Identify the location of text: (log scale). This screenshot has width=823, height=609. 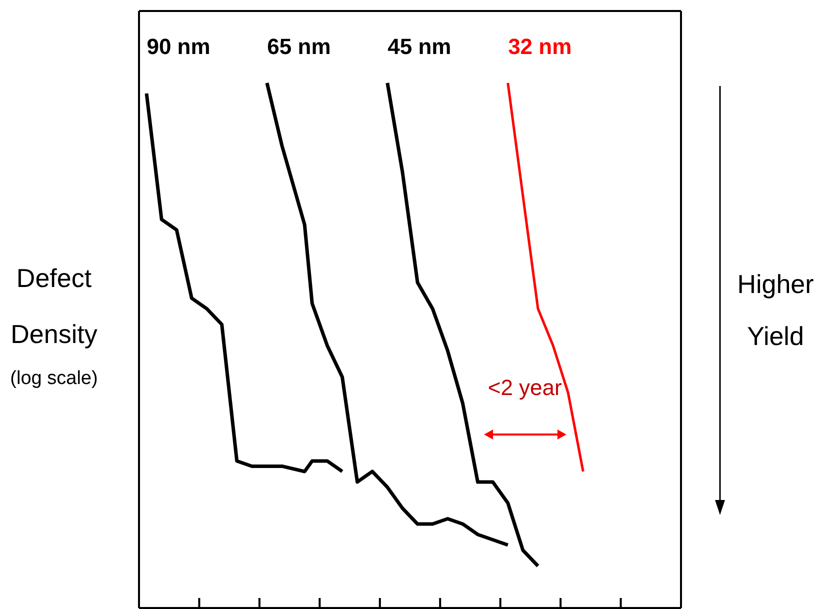
(54, 379).